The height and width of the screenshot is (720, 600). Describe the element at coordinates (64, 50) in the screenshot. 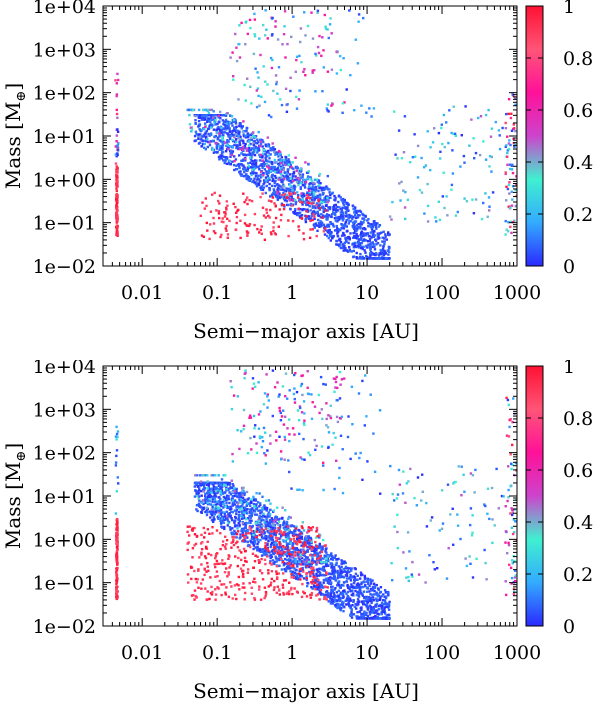

I see `y-tick-label: 1e+03` at that location.